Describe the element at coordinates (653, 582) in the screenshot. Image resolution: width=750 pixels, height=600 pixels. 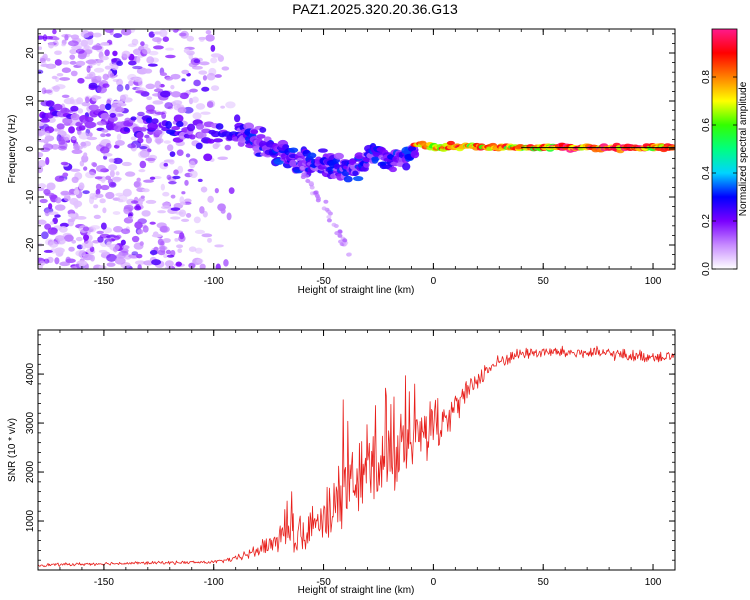
I see `snr-x-tick-label: 100` at that location.